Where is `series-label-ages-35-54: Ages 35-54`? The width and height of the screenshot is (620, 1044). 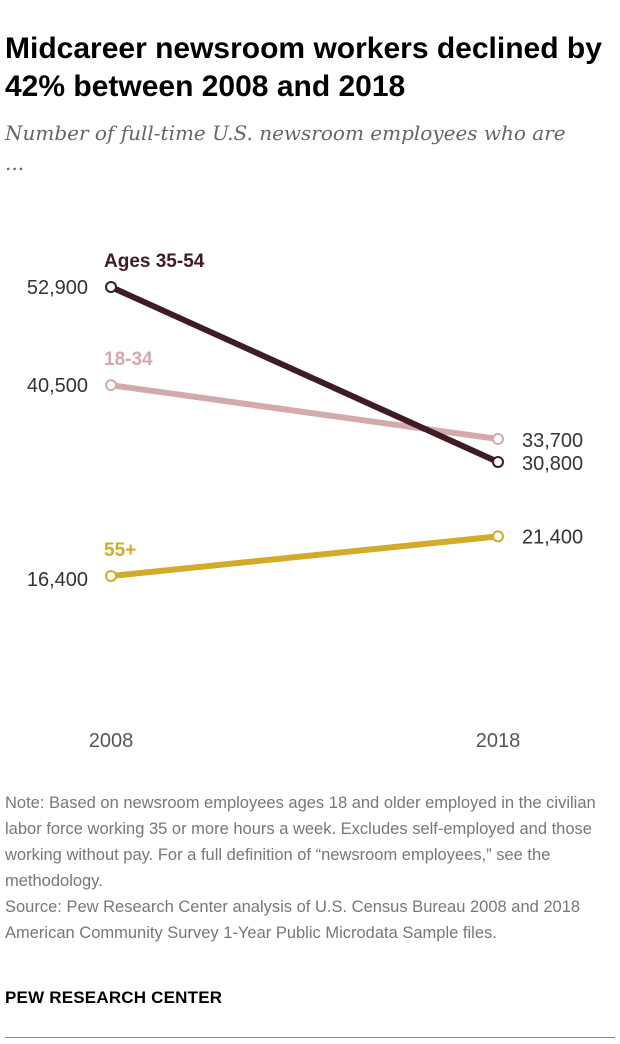 series-label-ages-35-54: Ages 35-54 is located at coordinates (154, 261).